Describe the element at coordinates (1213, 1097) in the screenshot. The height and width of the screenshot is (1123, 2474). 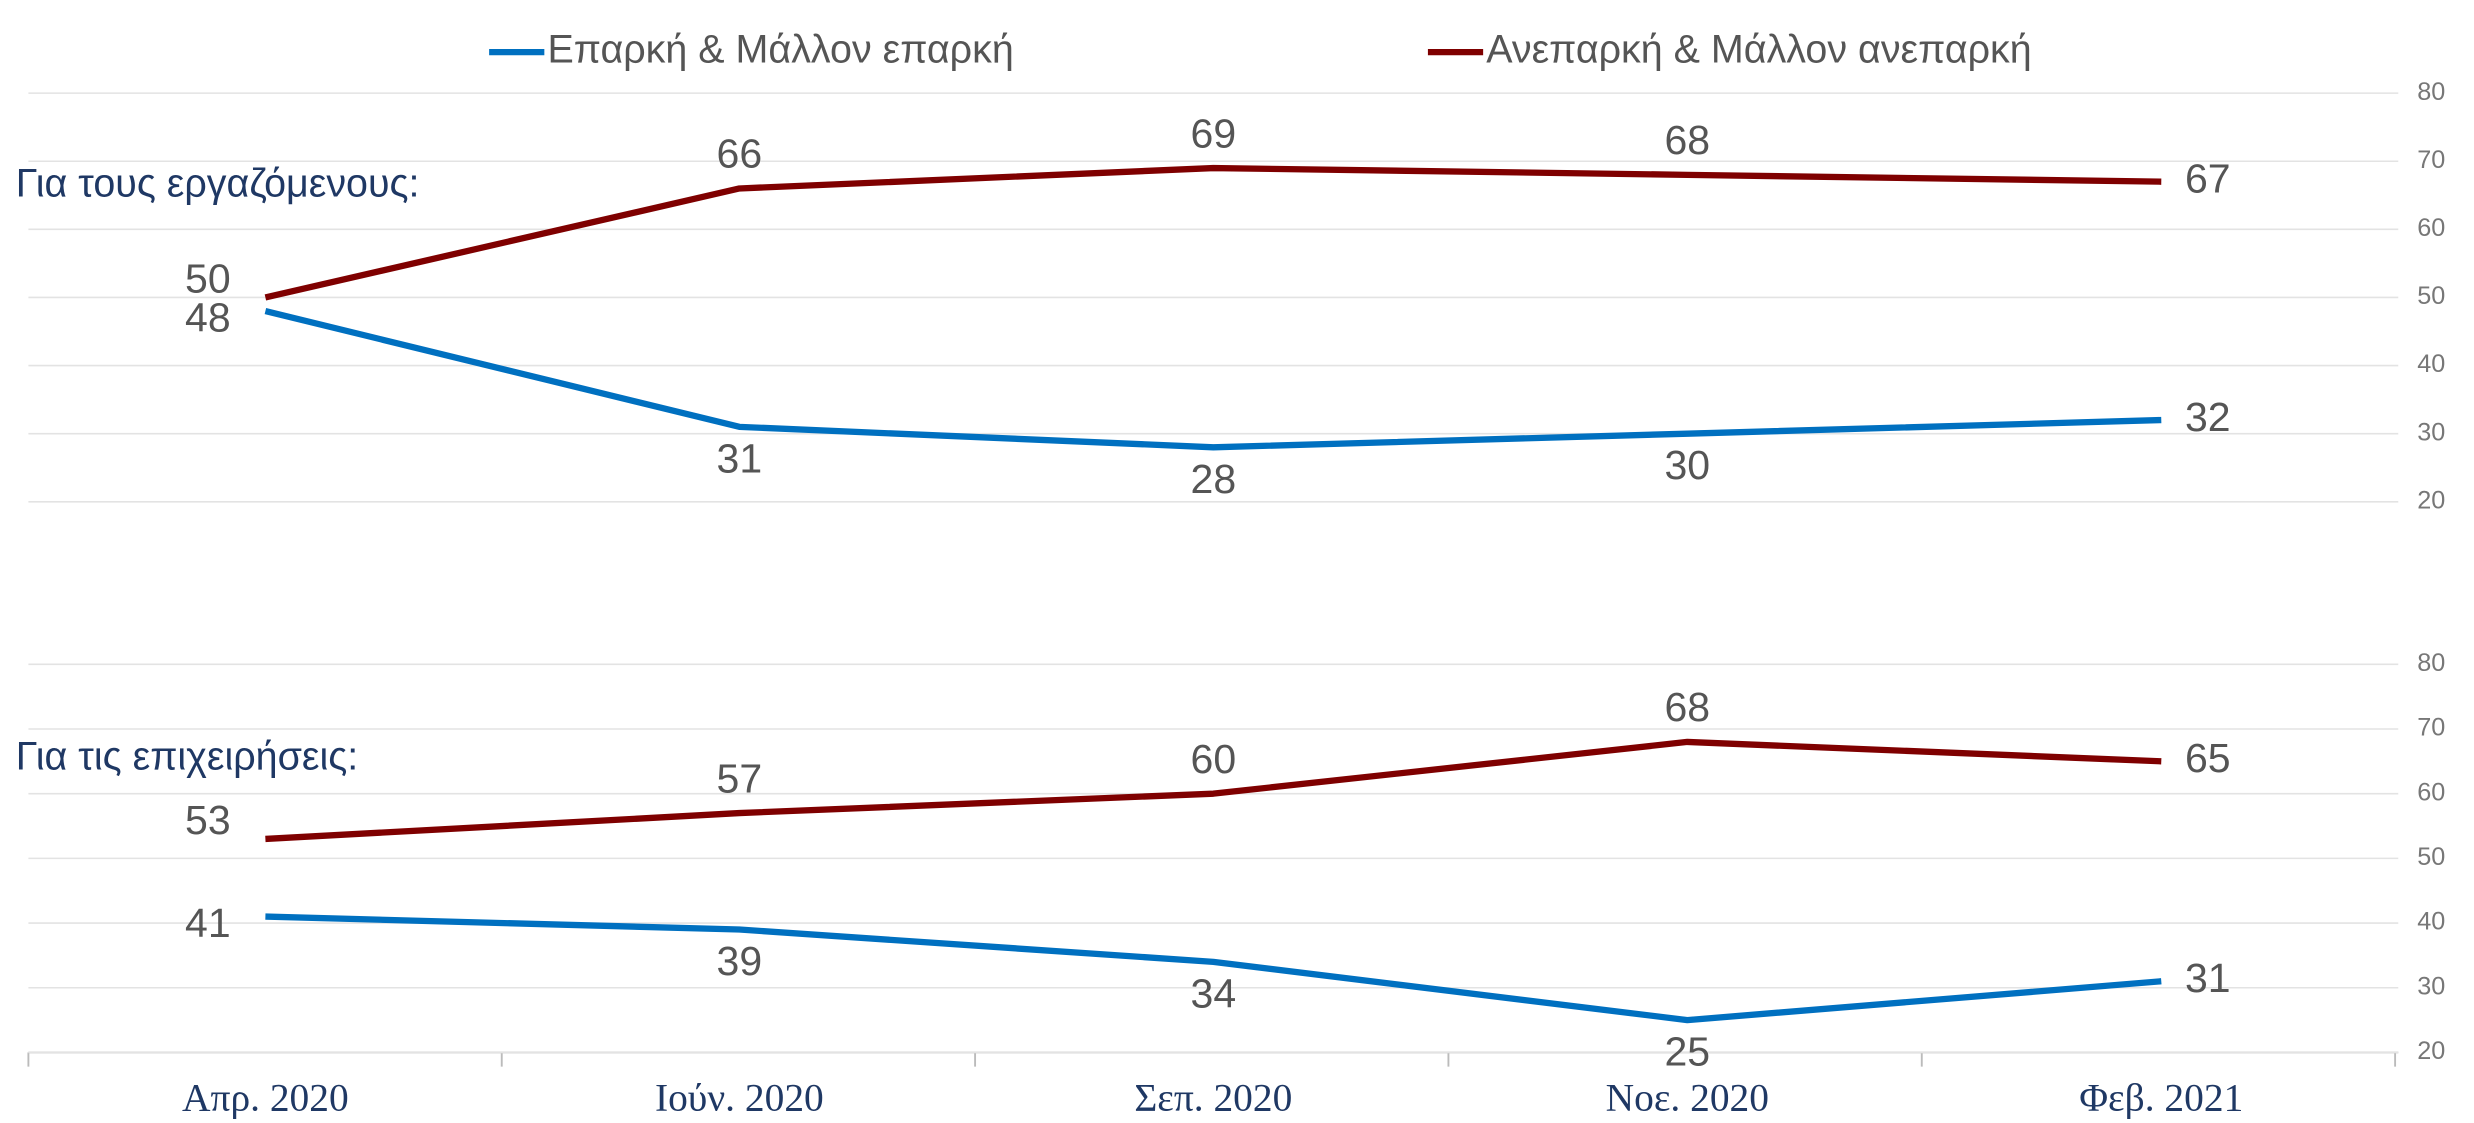
I see `x-tick-label: Σεπ. 2020` at that location.